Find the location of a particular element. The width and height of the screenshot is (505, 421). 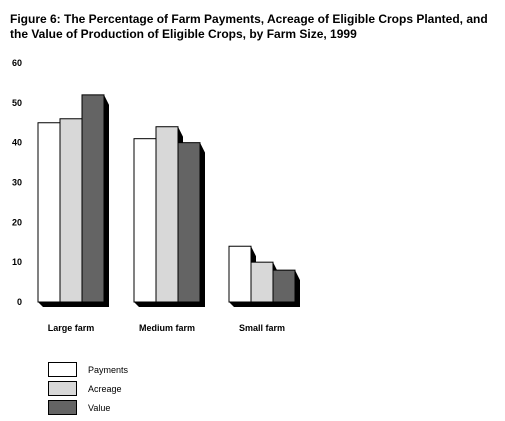

legend-item-acreage: Acreage is located at coordinates (88, 388).